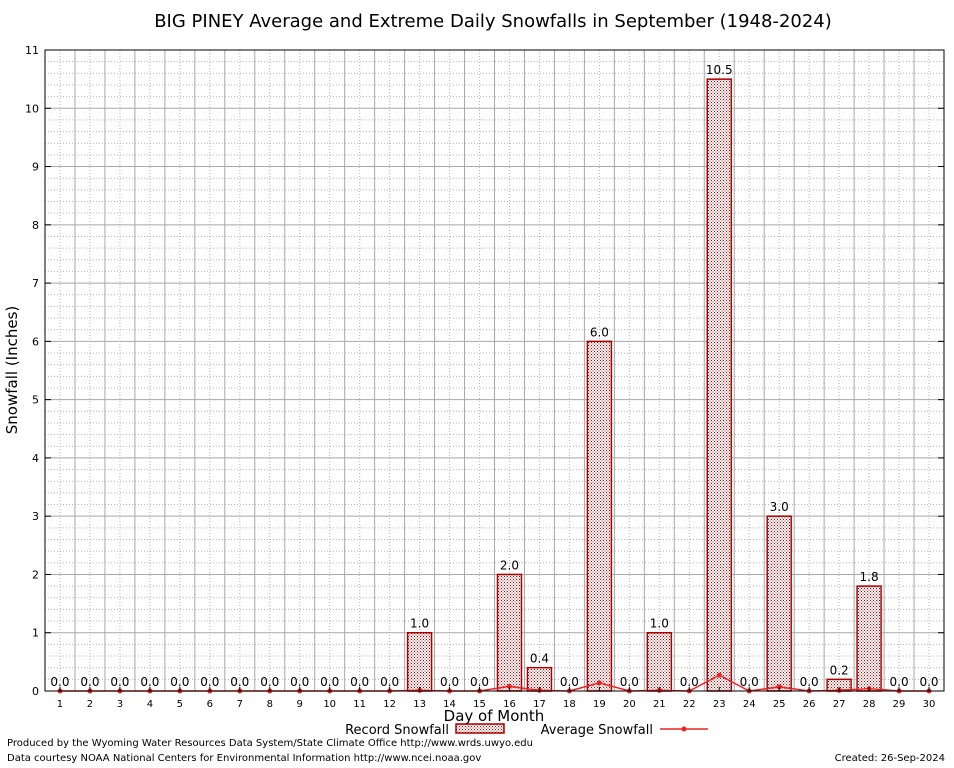  I want to click on data-label-day-14: 0.0, so click(449, 682).